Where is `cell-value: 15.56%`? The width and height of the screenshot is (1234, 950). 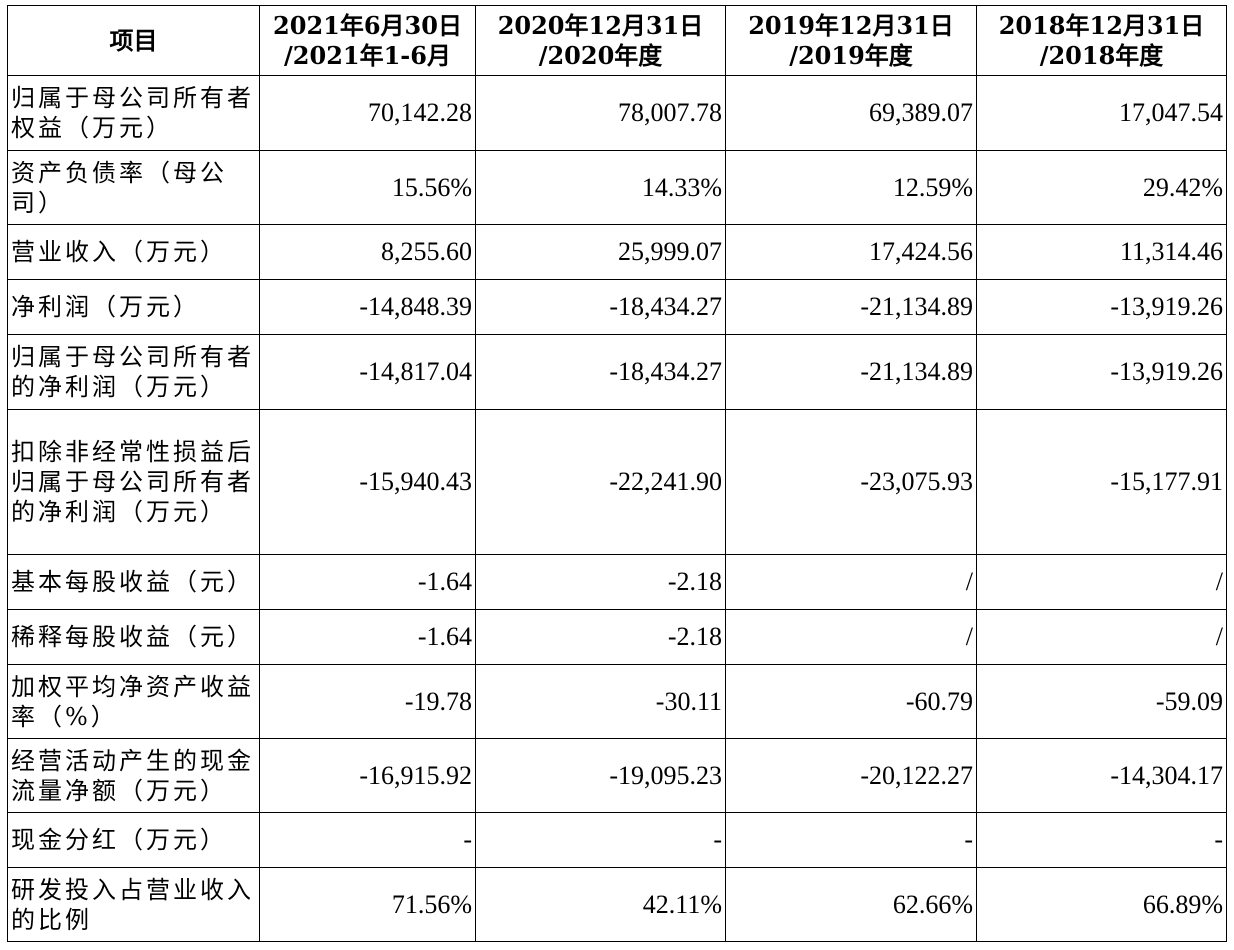
cell-value: 15.56% is located at coordinates (367, 187).